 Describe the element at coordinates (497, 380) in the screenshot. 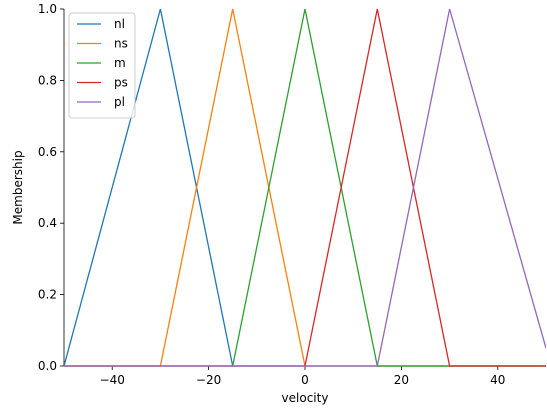

I see `x-tick-label: 40` at that location.